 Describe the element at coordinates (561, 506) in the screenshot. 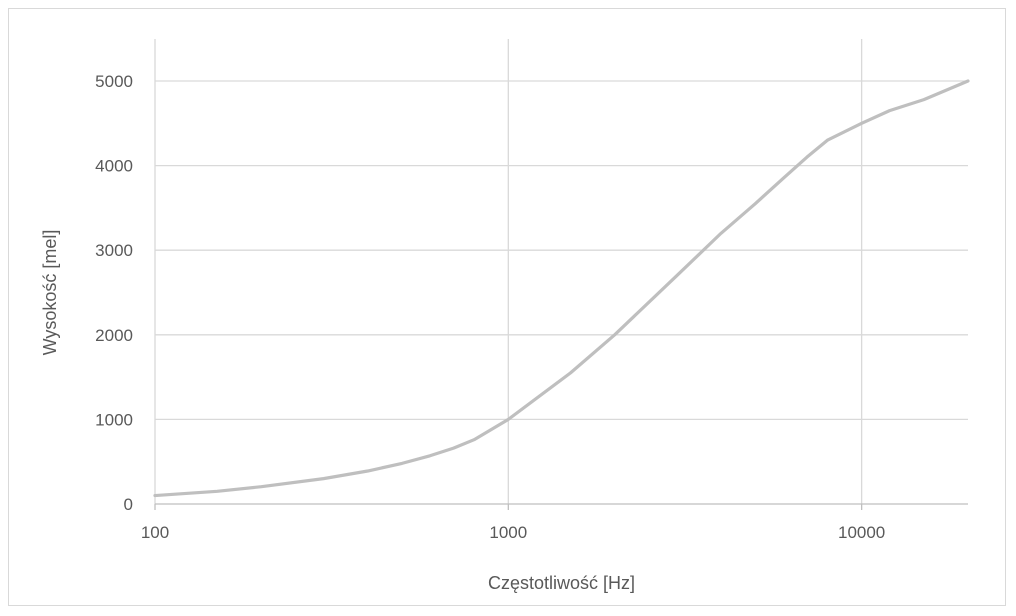

I see `axis-layer` at that location.